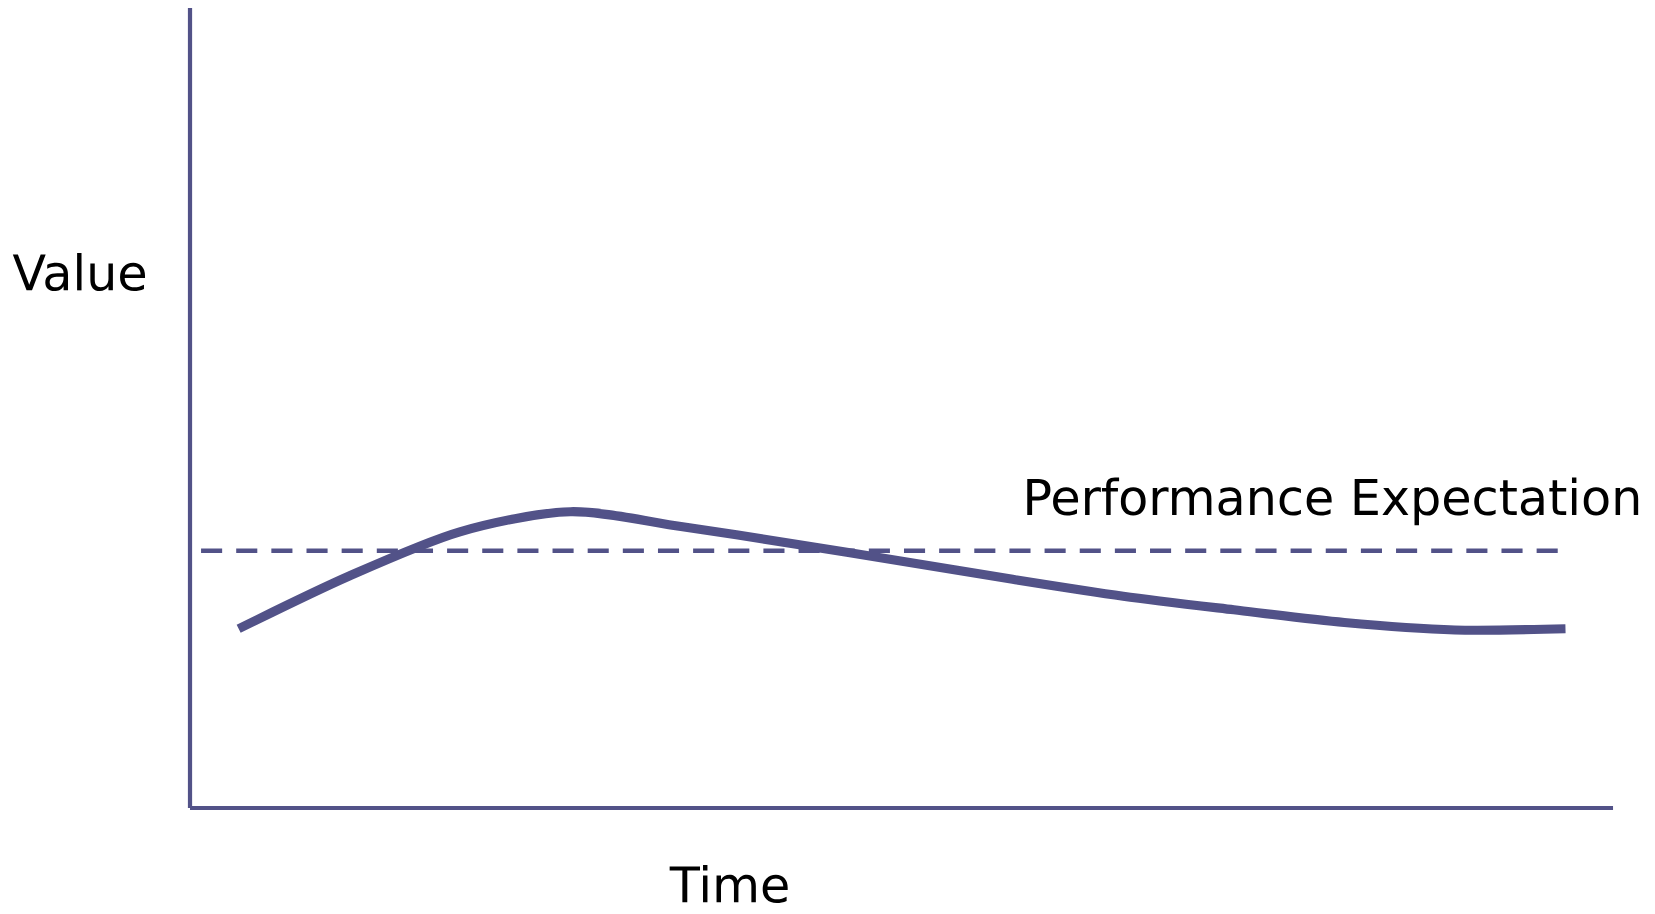  What do you see at coordinates (728, 884) in the screenshot?
I see `x-axis-title: Time` at bounding box center [728, 884].